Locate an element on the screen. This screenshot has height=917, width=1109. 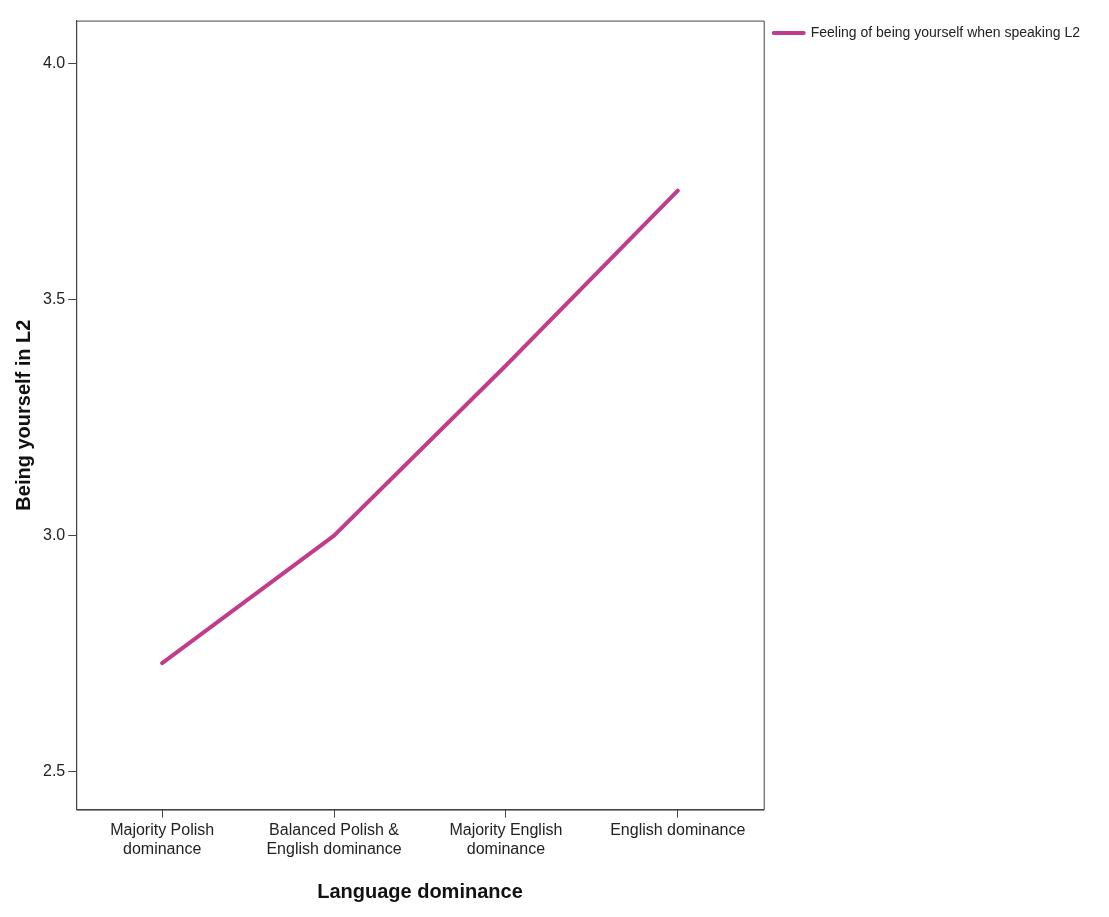
y-tick-label: 4.0 is located at coordinates (54, 62).